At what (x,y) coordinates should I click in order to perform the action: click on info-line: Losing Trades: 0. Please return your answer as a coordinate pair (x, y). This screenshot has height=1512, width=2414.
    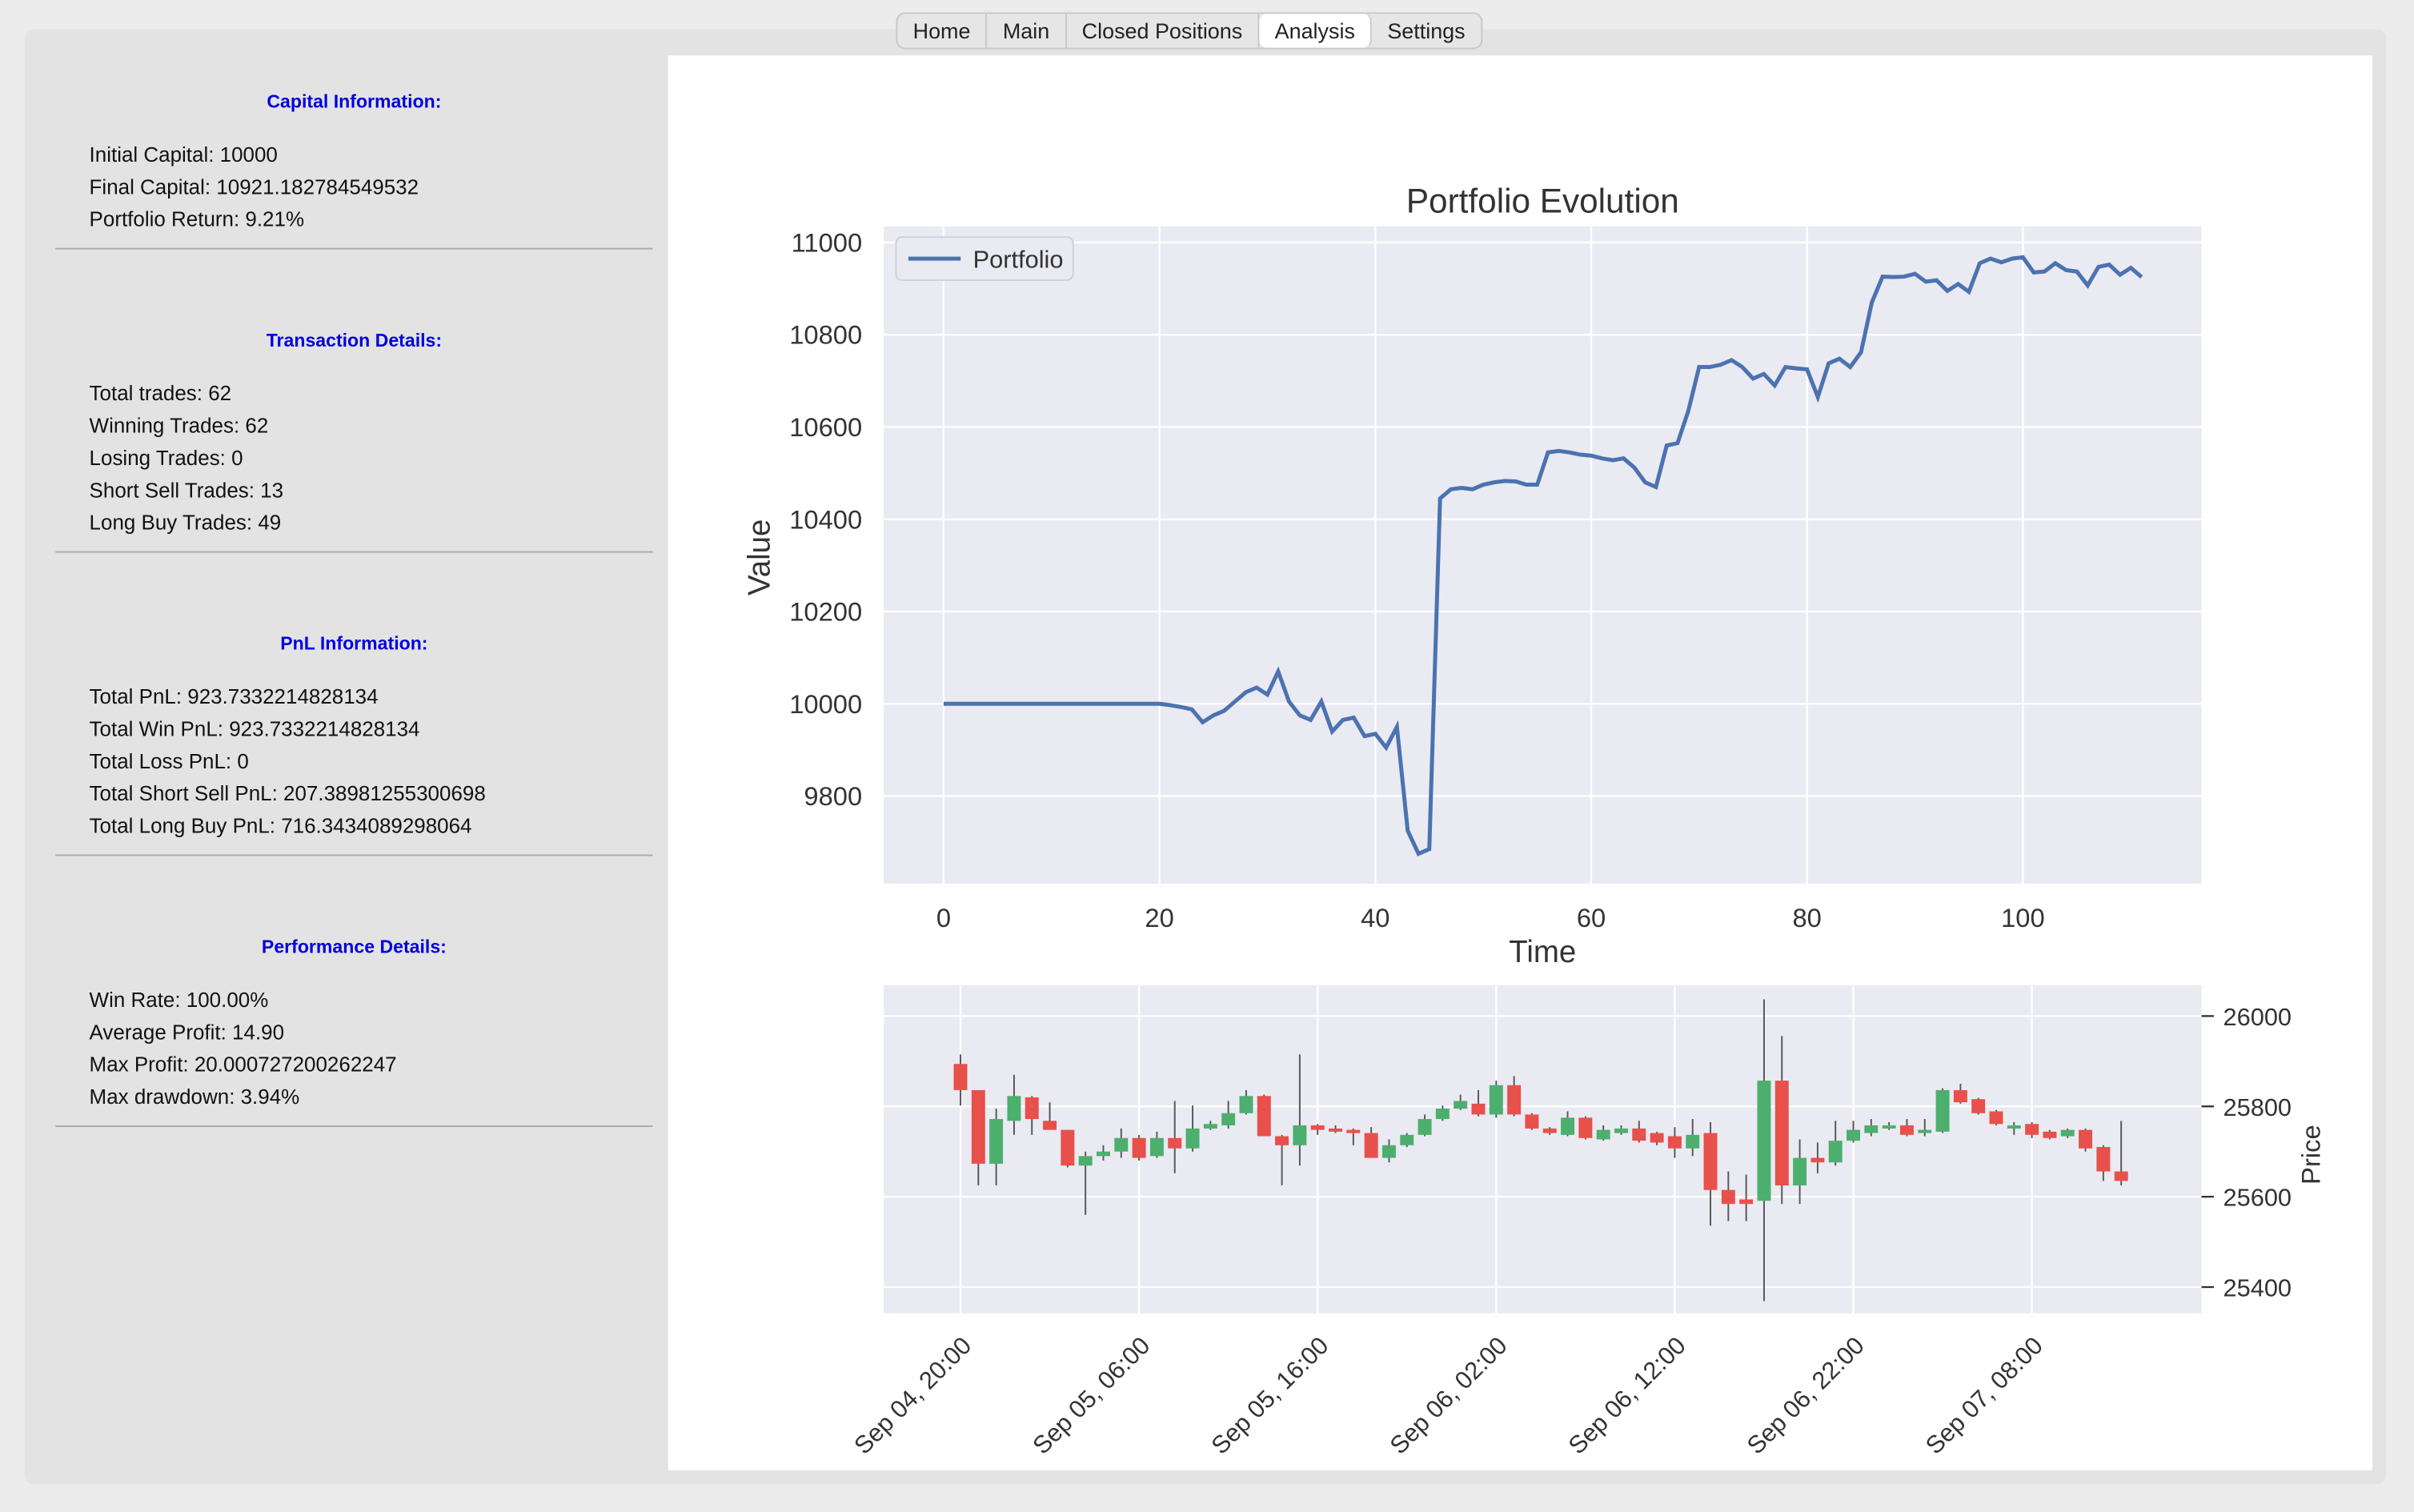
    Looking at the image, I should click on (166, 458).